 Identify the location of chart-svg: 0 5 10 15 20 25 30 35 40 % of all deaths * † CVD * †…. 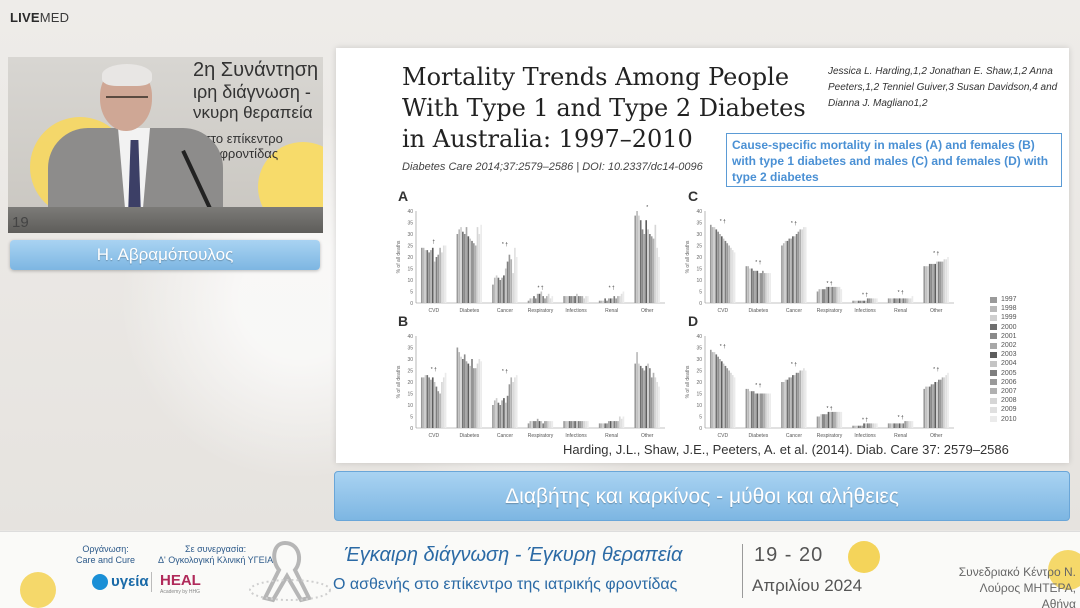
(819, 386).